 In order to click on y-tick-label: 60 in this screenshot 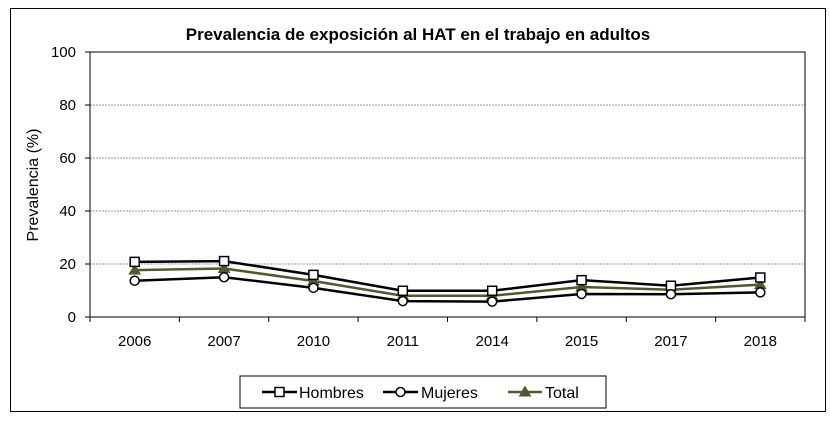, I will do `click(67, 158)`.